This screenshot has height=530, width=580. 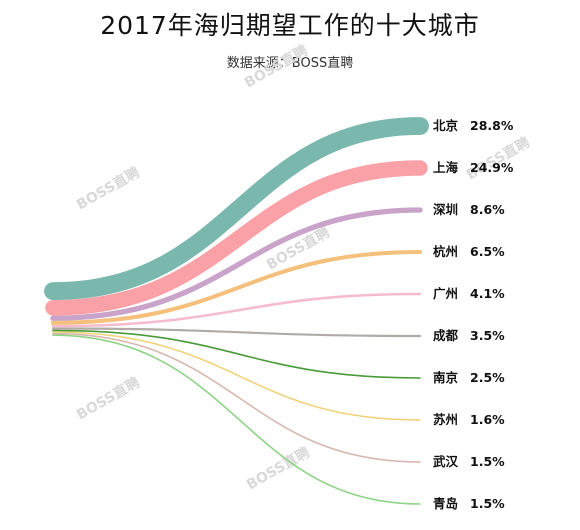 What do you see at coordinates (446, 377) in the screenshot?
I see `city-label: 南京` at bounding box center [446, 377].